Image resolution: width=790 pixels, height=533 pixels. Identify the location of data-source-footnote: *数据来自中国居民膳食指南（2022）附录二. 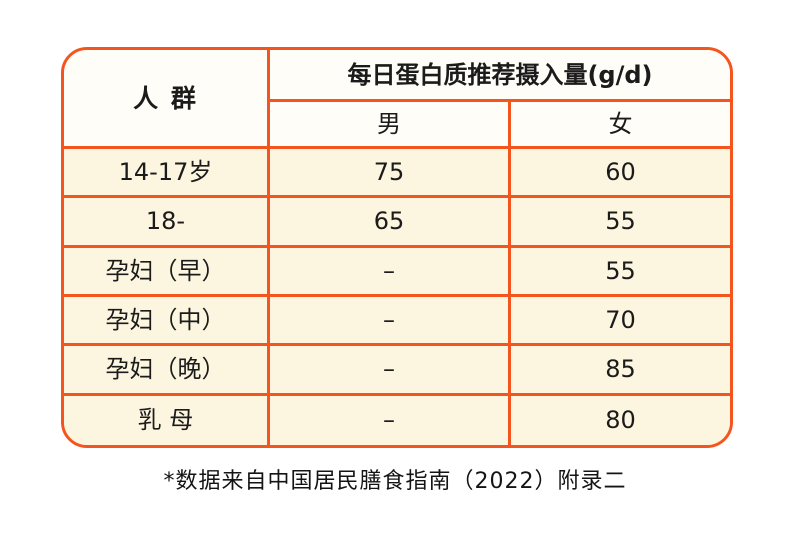
(395, 481).